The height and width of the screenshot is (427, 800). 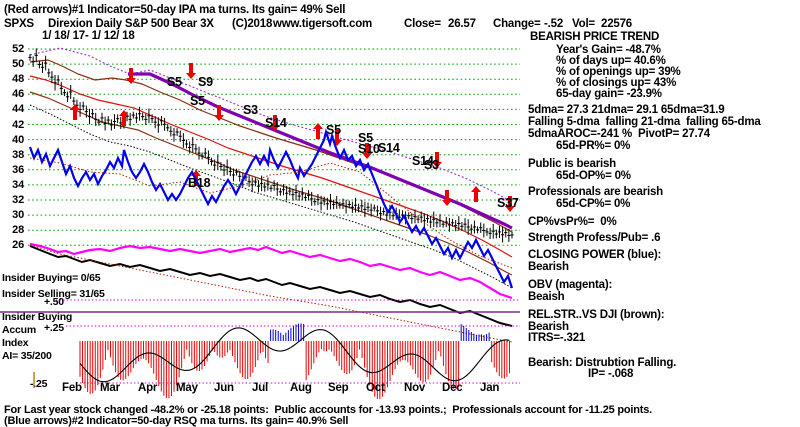 What do you see at coordinates (301, 388) in the screenshot?
I see `x-axis-month-label: Aug` at bounding box center [301, 388].